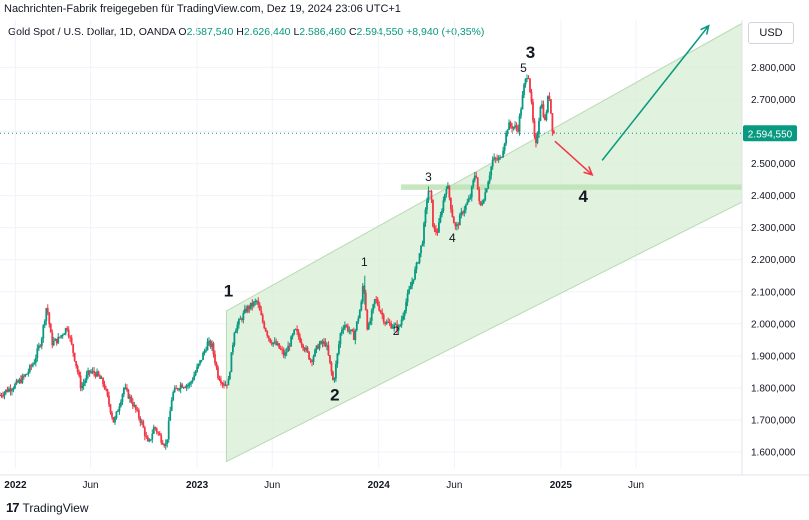 This screenshot has width=809, height=520. Describe the element at coordinates (770, 133) in the screenshot. I see `last-price-badge` at that location.